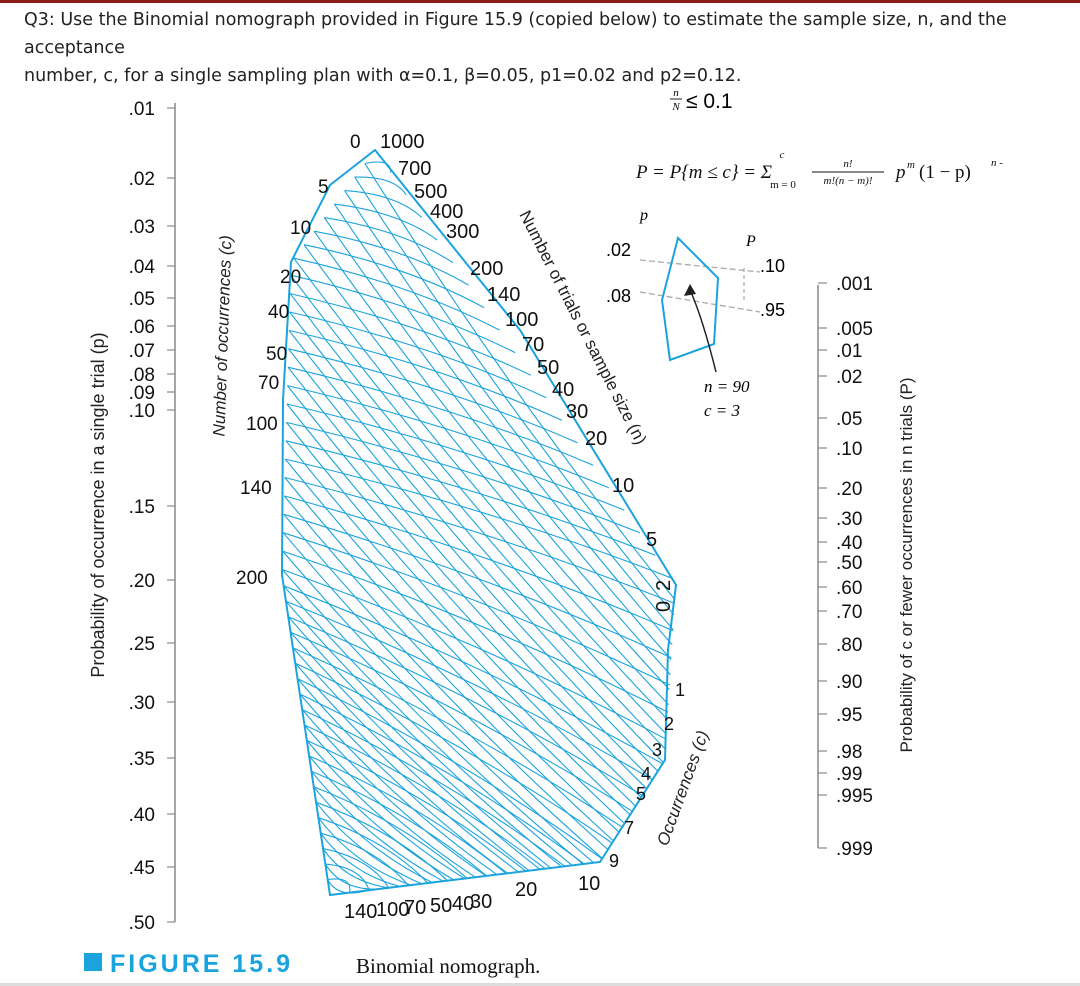  What do you see at coordinates (93, 962) in the screenshot?
I see `caption-square-icon` at bounding box center [93, 962].